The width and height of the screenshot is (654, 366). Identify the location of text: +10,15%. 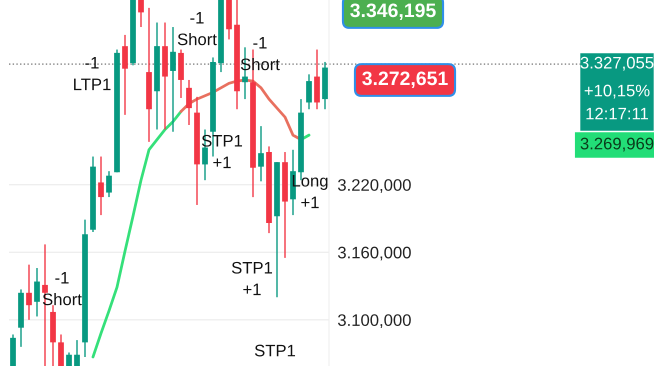
(617, 91).